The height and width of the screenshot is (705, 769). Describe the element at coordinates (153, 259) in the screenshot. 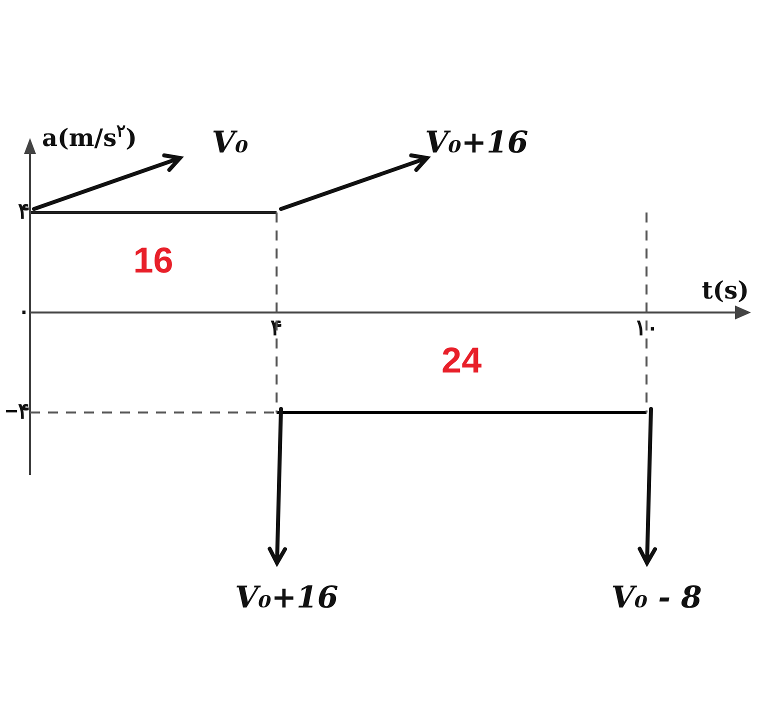

I see `annotation: 16` at that location.